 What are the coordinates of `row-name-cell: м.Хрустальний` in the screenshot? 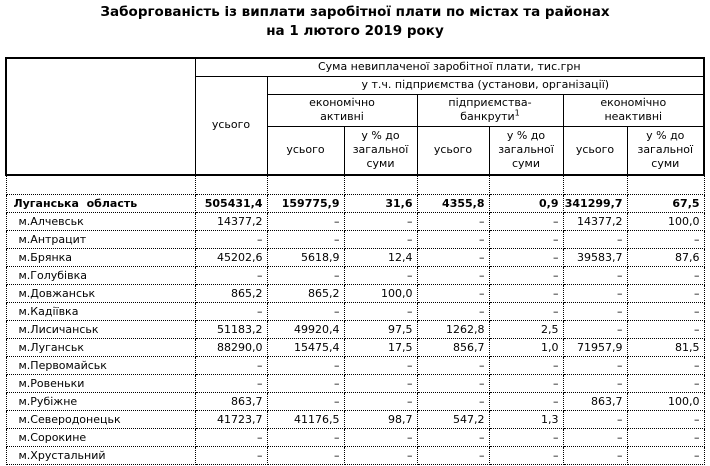 It's located at (100, 455).